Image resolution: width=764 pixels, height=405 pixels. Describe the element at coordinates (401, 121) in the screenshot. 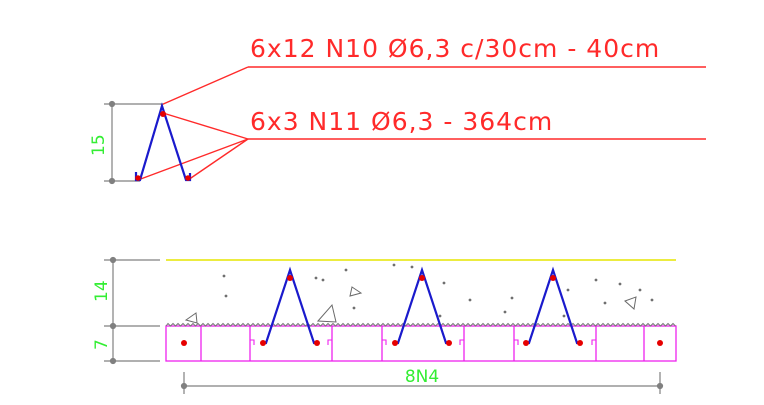

I see `annotation-rebar-bottom: 6x3 N11 Ø6,3 - 364cm` at that location.